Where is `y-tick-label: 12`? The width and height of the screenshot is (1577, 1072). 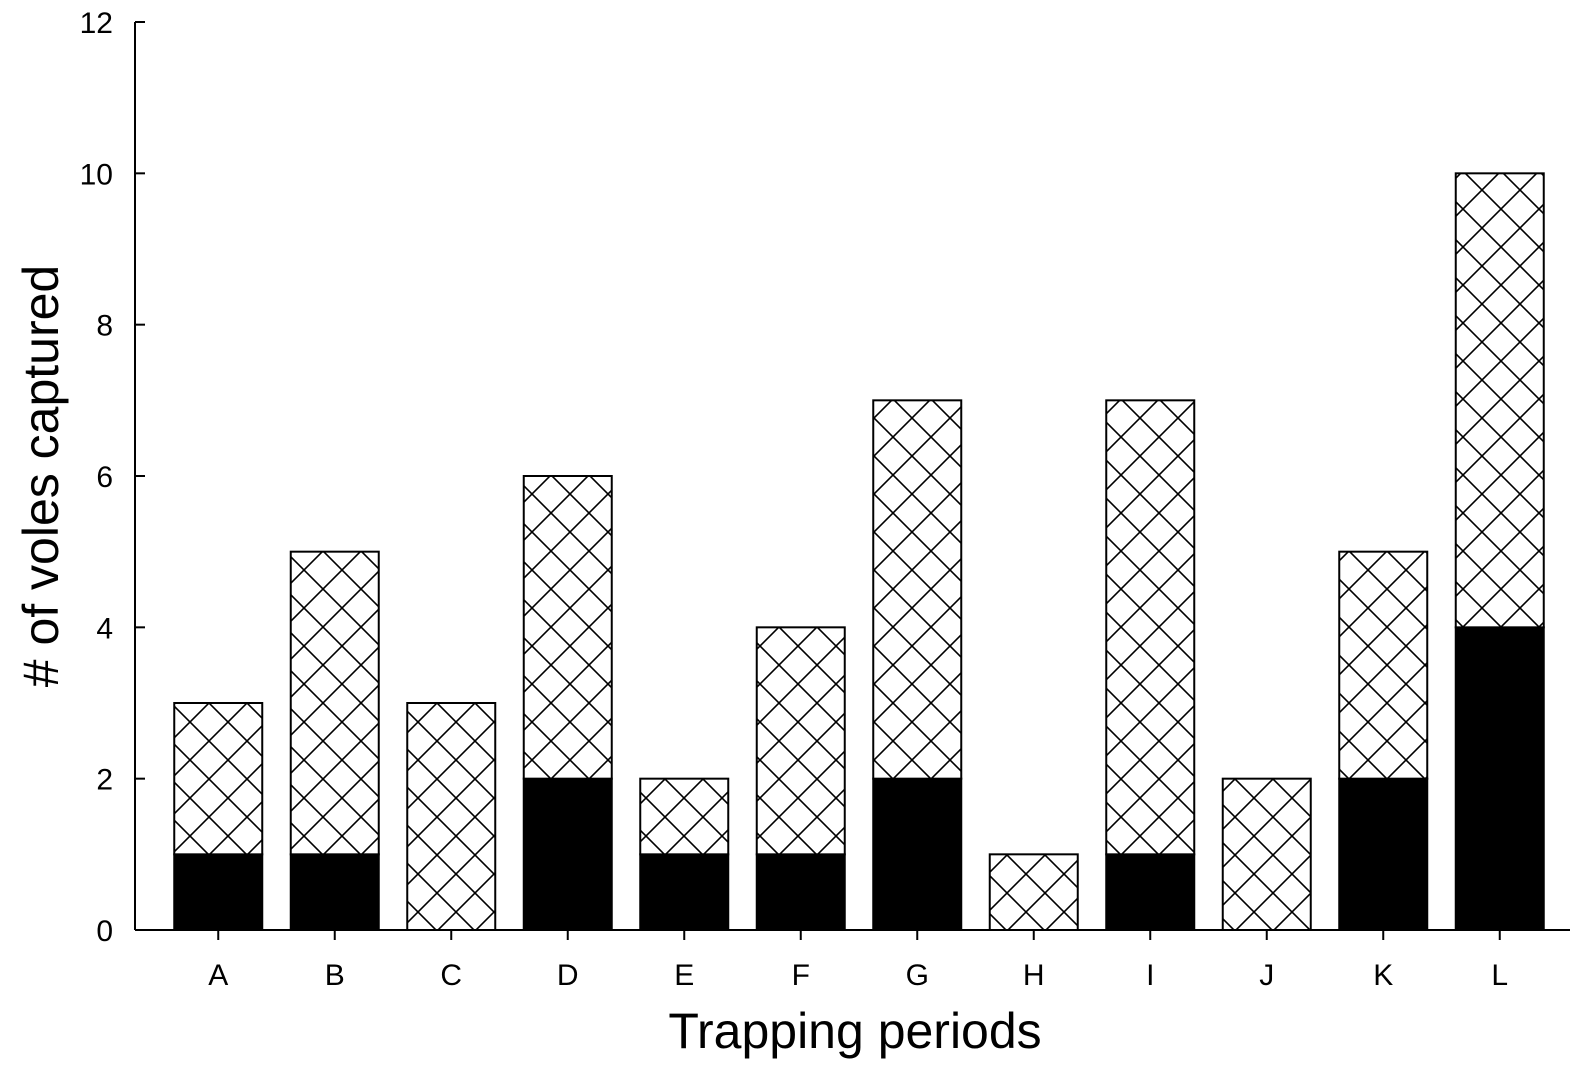
y-tick-label: 12 is located at coordinates (96, 23).